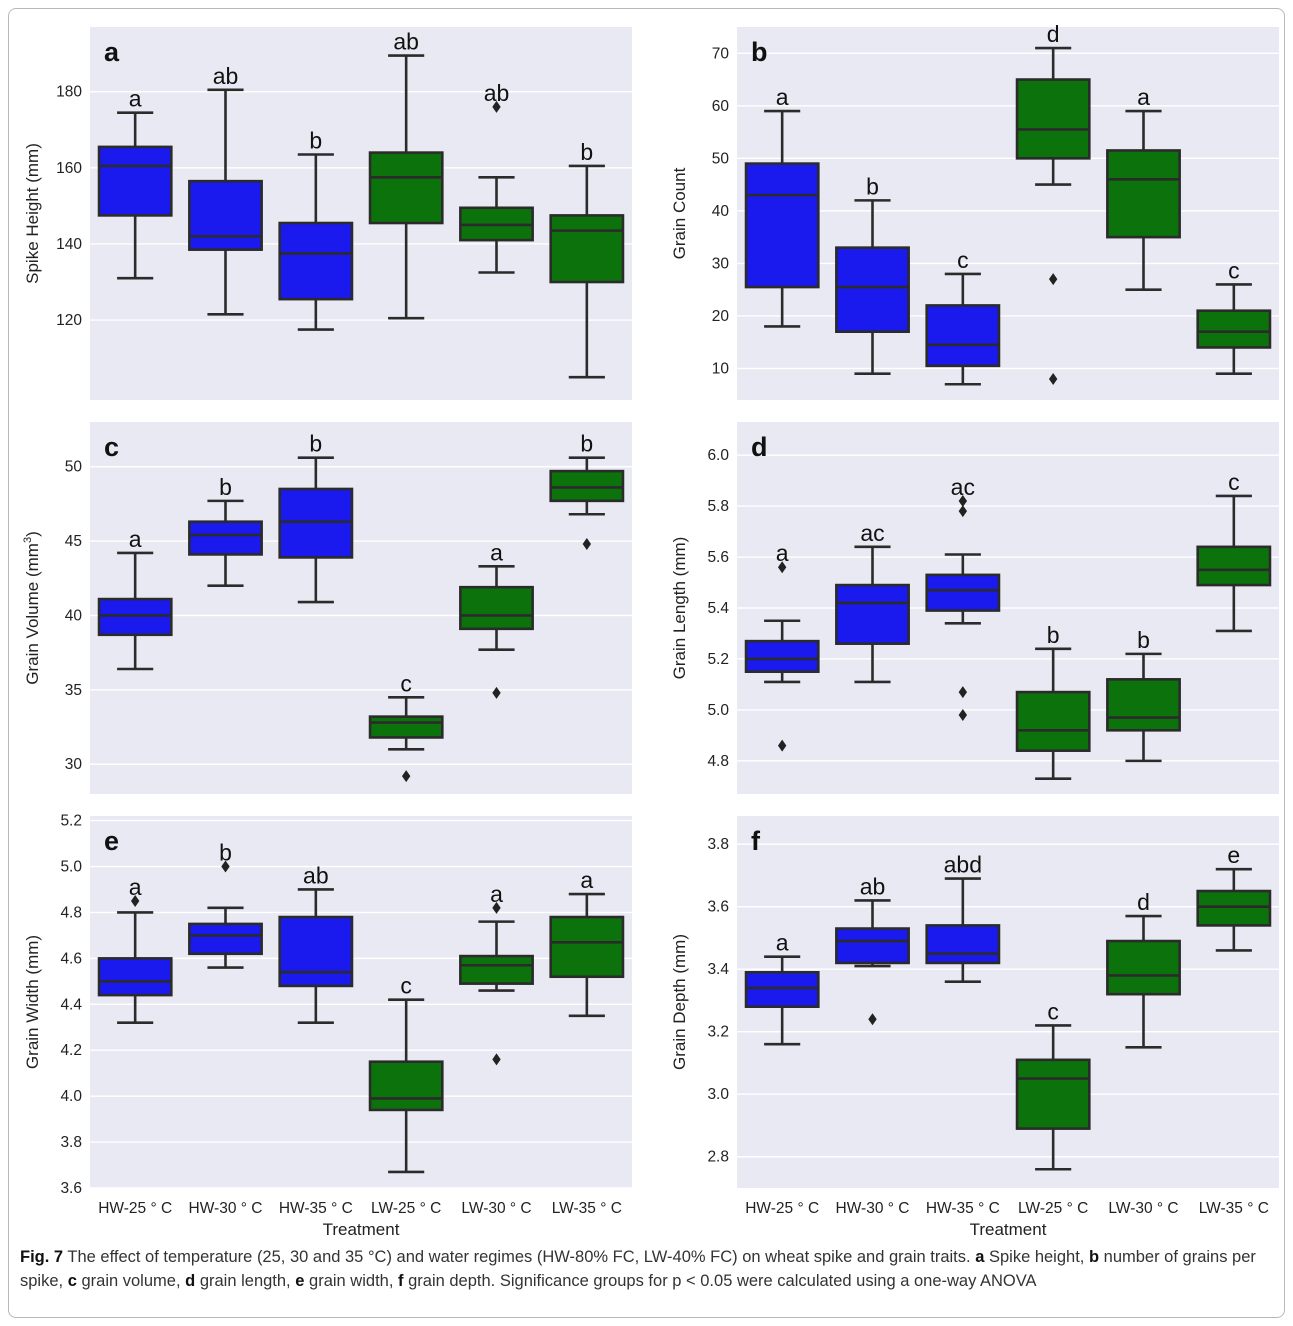 This screenshot has width=1293, height=1326. What do you see at coordinates (963, 598) in the screenshot?
I see `box-hw-3: ac` at bounding box center [963, 598].